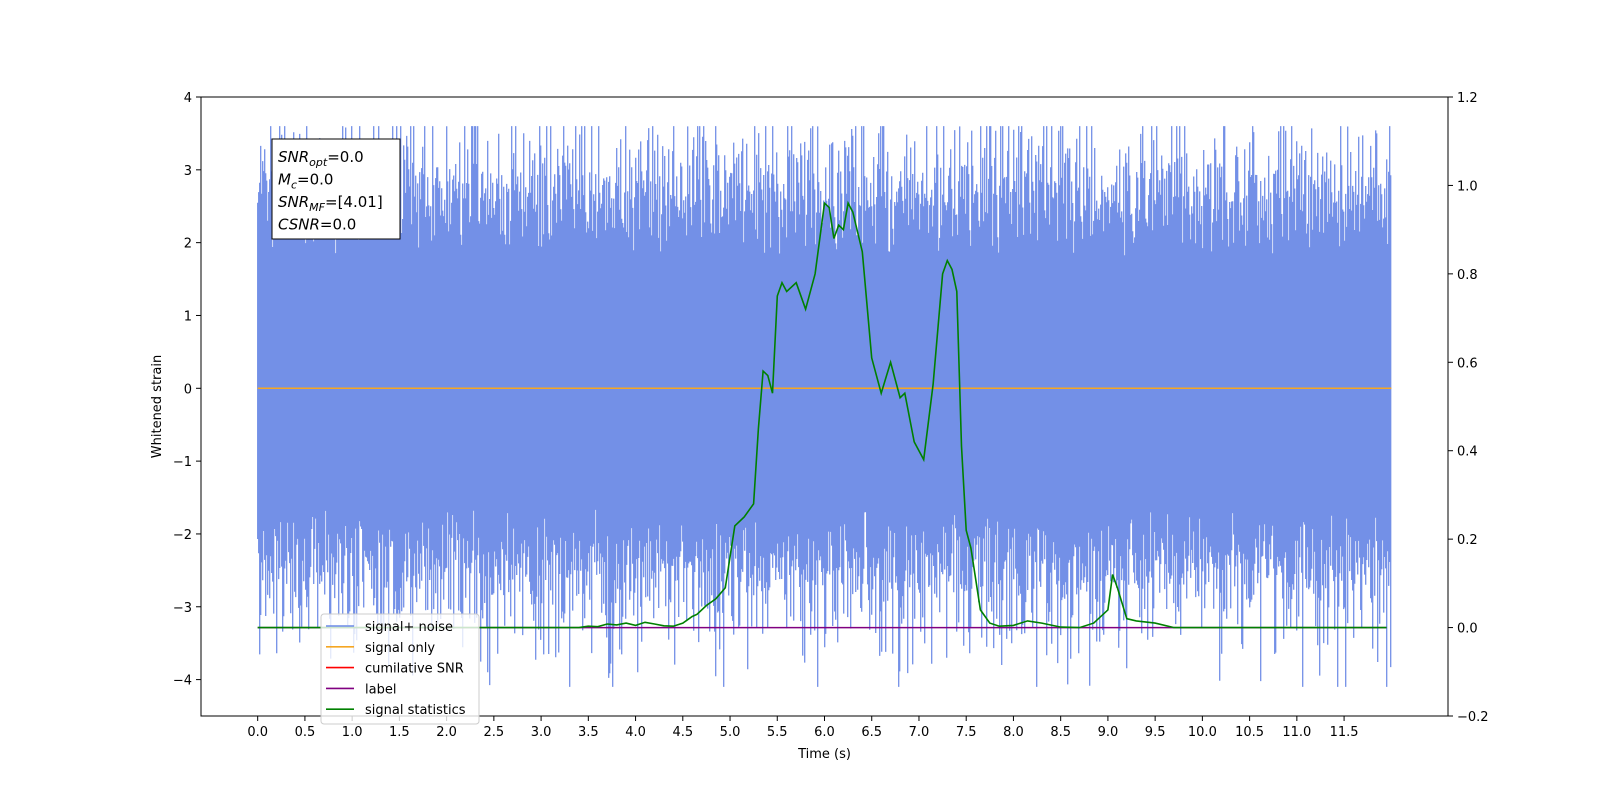 Image resolution: width=1600 pixels, height=804 pixels. Describe the element at coordinates (1060, 732) in the screenshot. I see `x-tick-label: 8.5` at that location.